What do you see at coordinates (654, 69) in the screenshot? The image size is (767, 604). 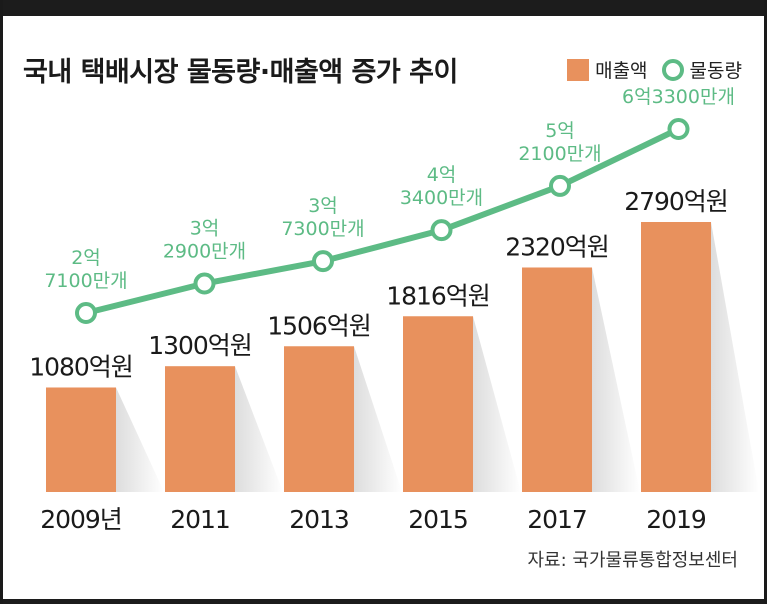 I see `legend: 매출액 물동량` at bounding box center [654, 69].